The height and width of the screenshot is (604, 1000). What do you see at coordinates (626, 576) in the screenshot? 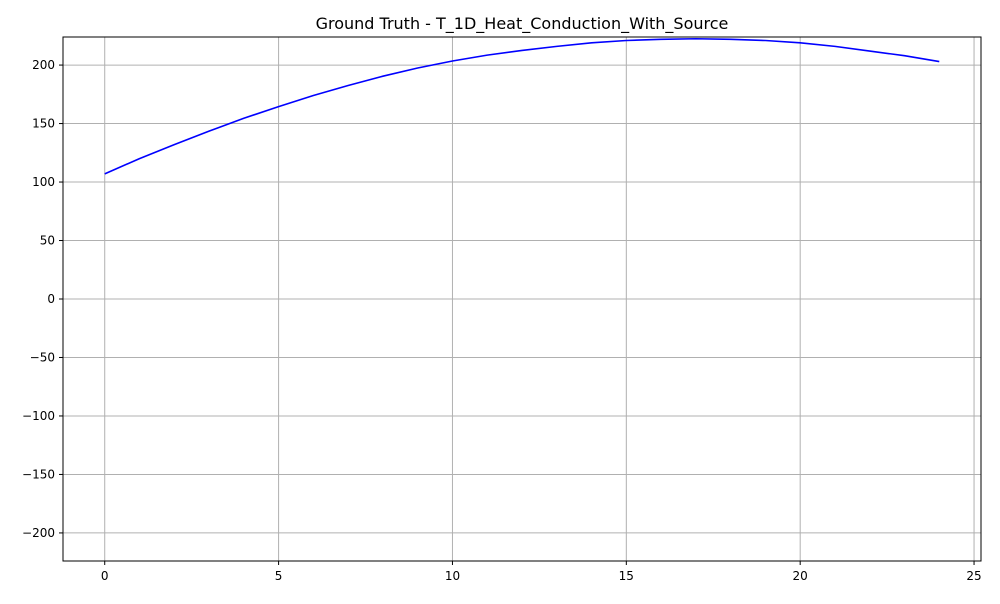
I see `x-tick-label: 15` at bounding box center [626, 576].